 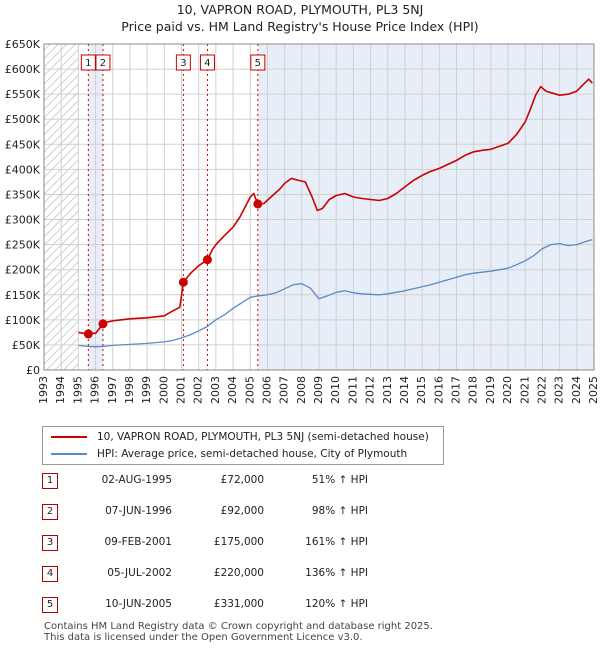 What do you see at coordinates (336, 604) in the screenshot?
I see `sale-hpi-change: 120% ↑ HPI` at bounding box center [336, 604].